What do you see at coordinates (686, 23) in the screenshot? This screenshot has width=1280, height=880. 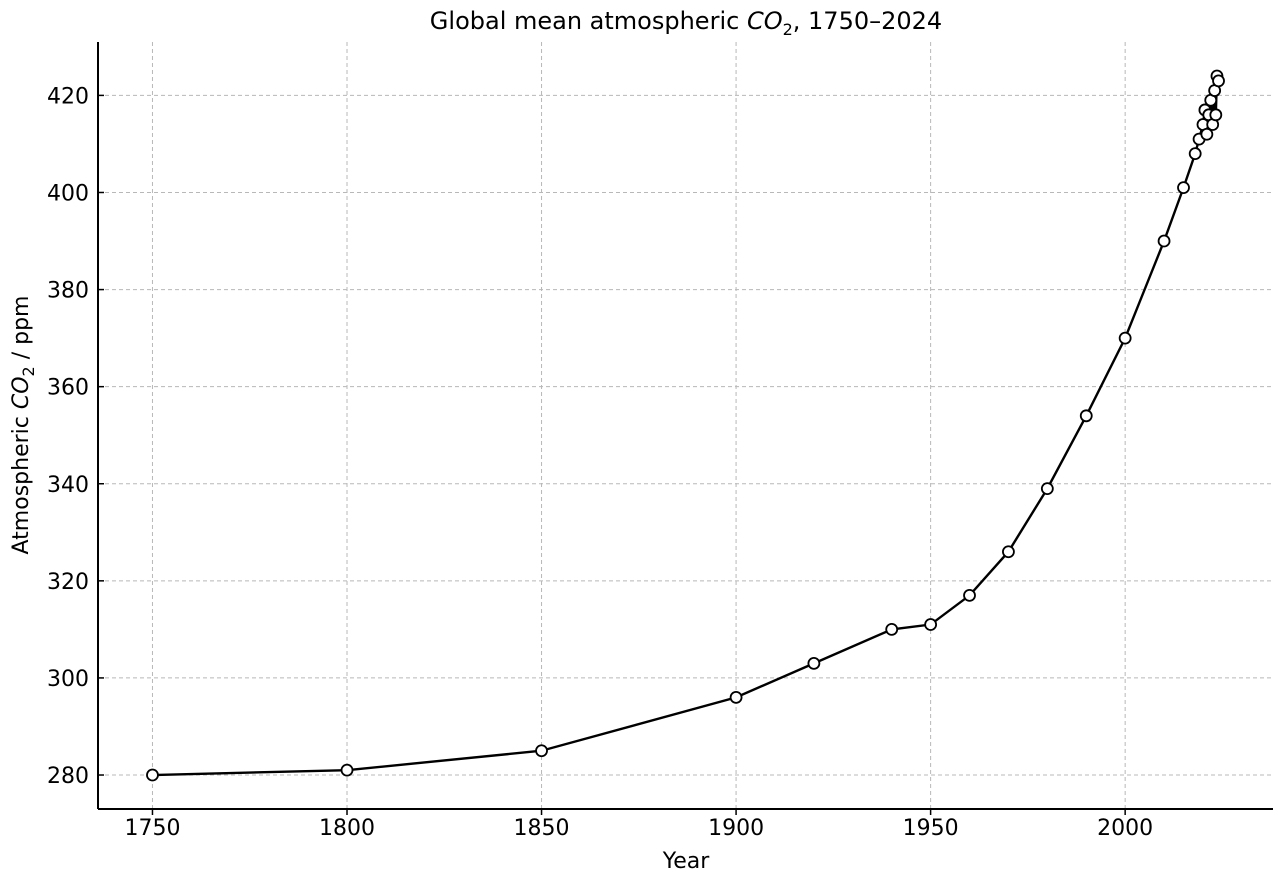 I see `chart-title: Global mean atmospheric CO2, 1750–2024` at bounding box center [686, 23].